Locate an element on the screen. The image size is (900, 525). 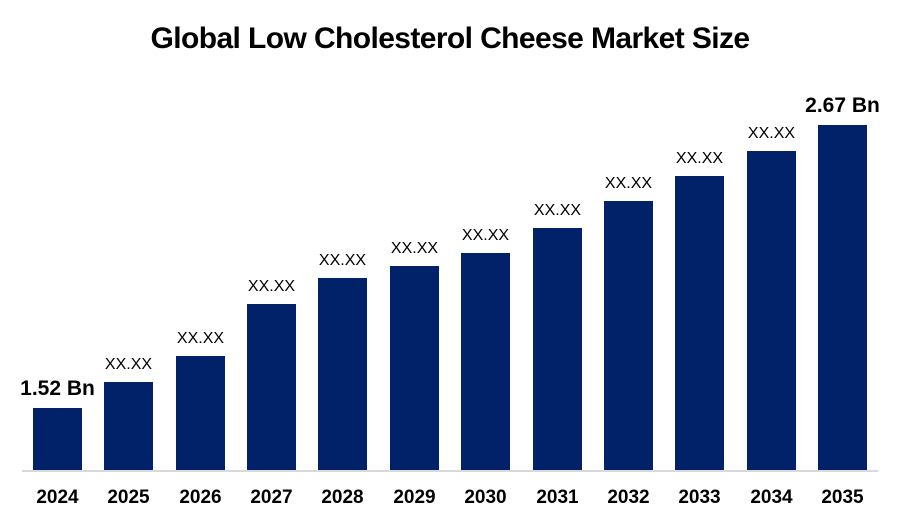
x-axis-tick-label: 2031 is located at coordinates (557, 497).